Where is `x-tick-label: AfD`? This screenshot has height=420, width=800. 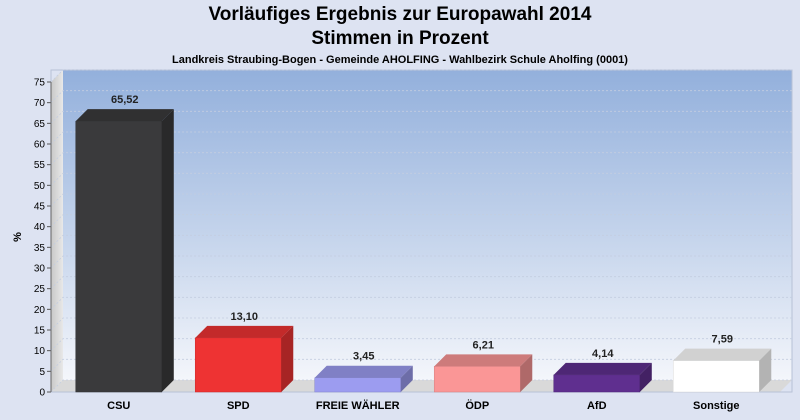
x-tick-label: AfD is located at coordinates (597, 406).